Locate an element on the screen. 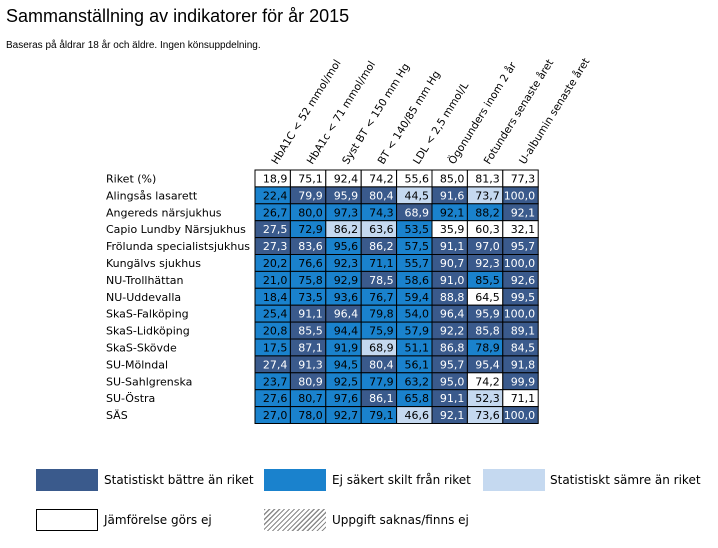 The image size is (718, 548). table-cell is located at coordinates (520, 415).